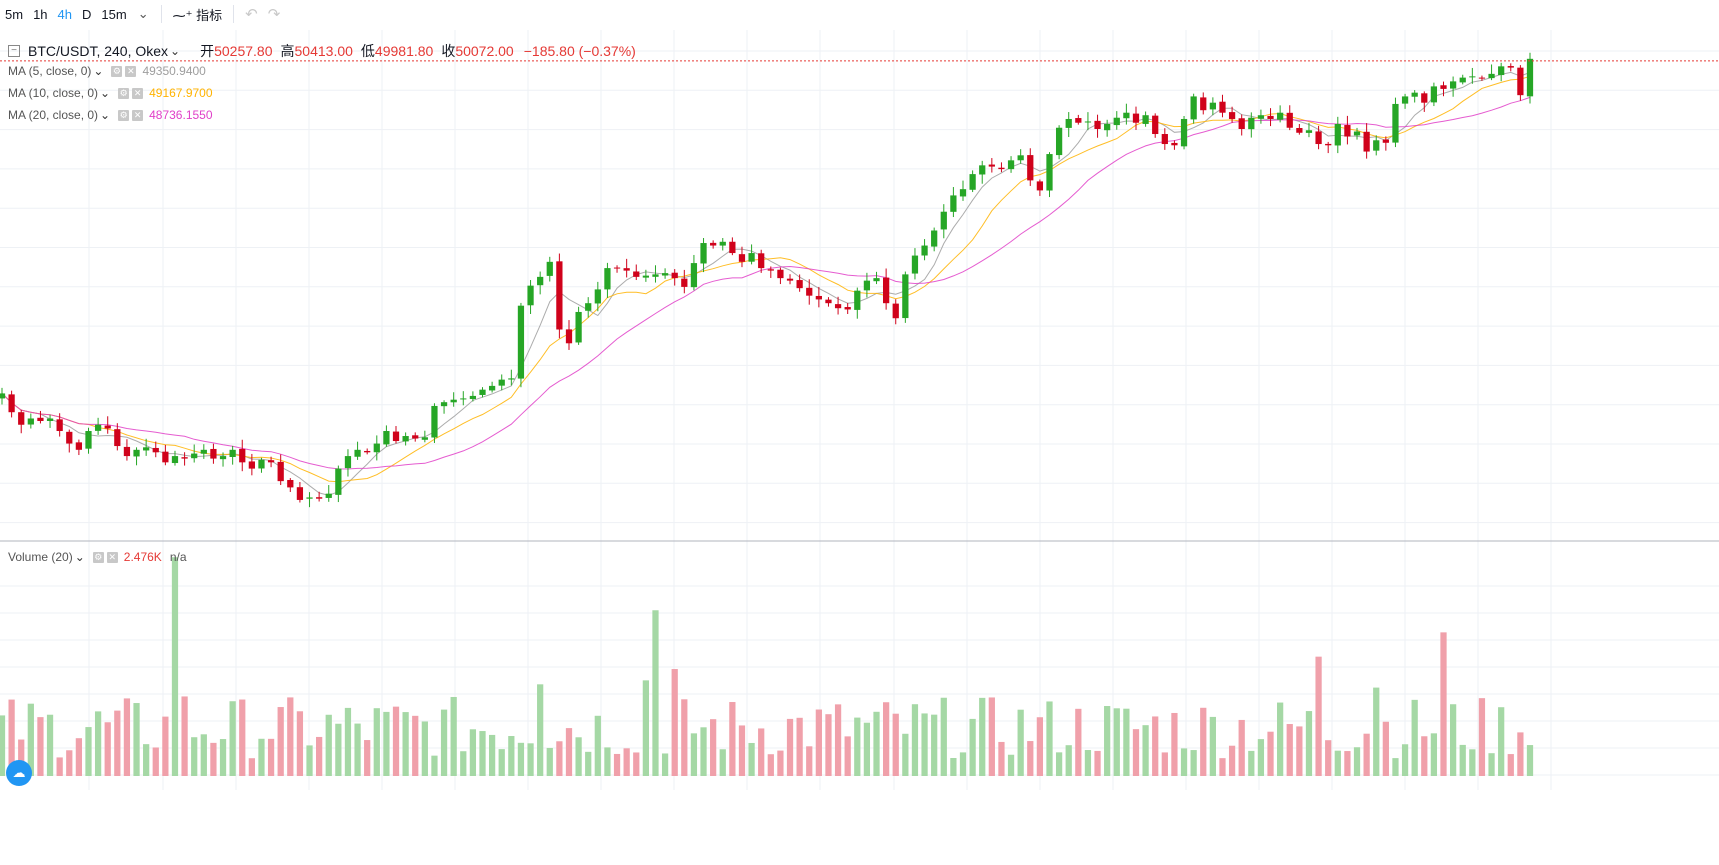  Describe the element at coordinates (64, 14) in the screenshot. I see `interval-4h: 4h` at that location.